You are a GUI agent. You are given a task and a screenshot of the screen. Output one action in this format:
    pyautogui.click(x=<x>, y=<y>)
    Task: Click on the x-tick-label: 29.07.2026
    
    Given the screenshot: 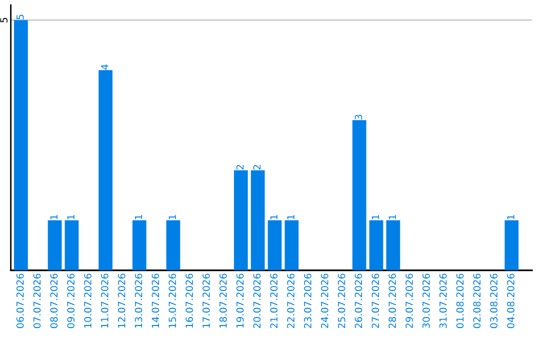 What is the action you would take?
    pyautogui.click(x=409, y=301)
    